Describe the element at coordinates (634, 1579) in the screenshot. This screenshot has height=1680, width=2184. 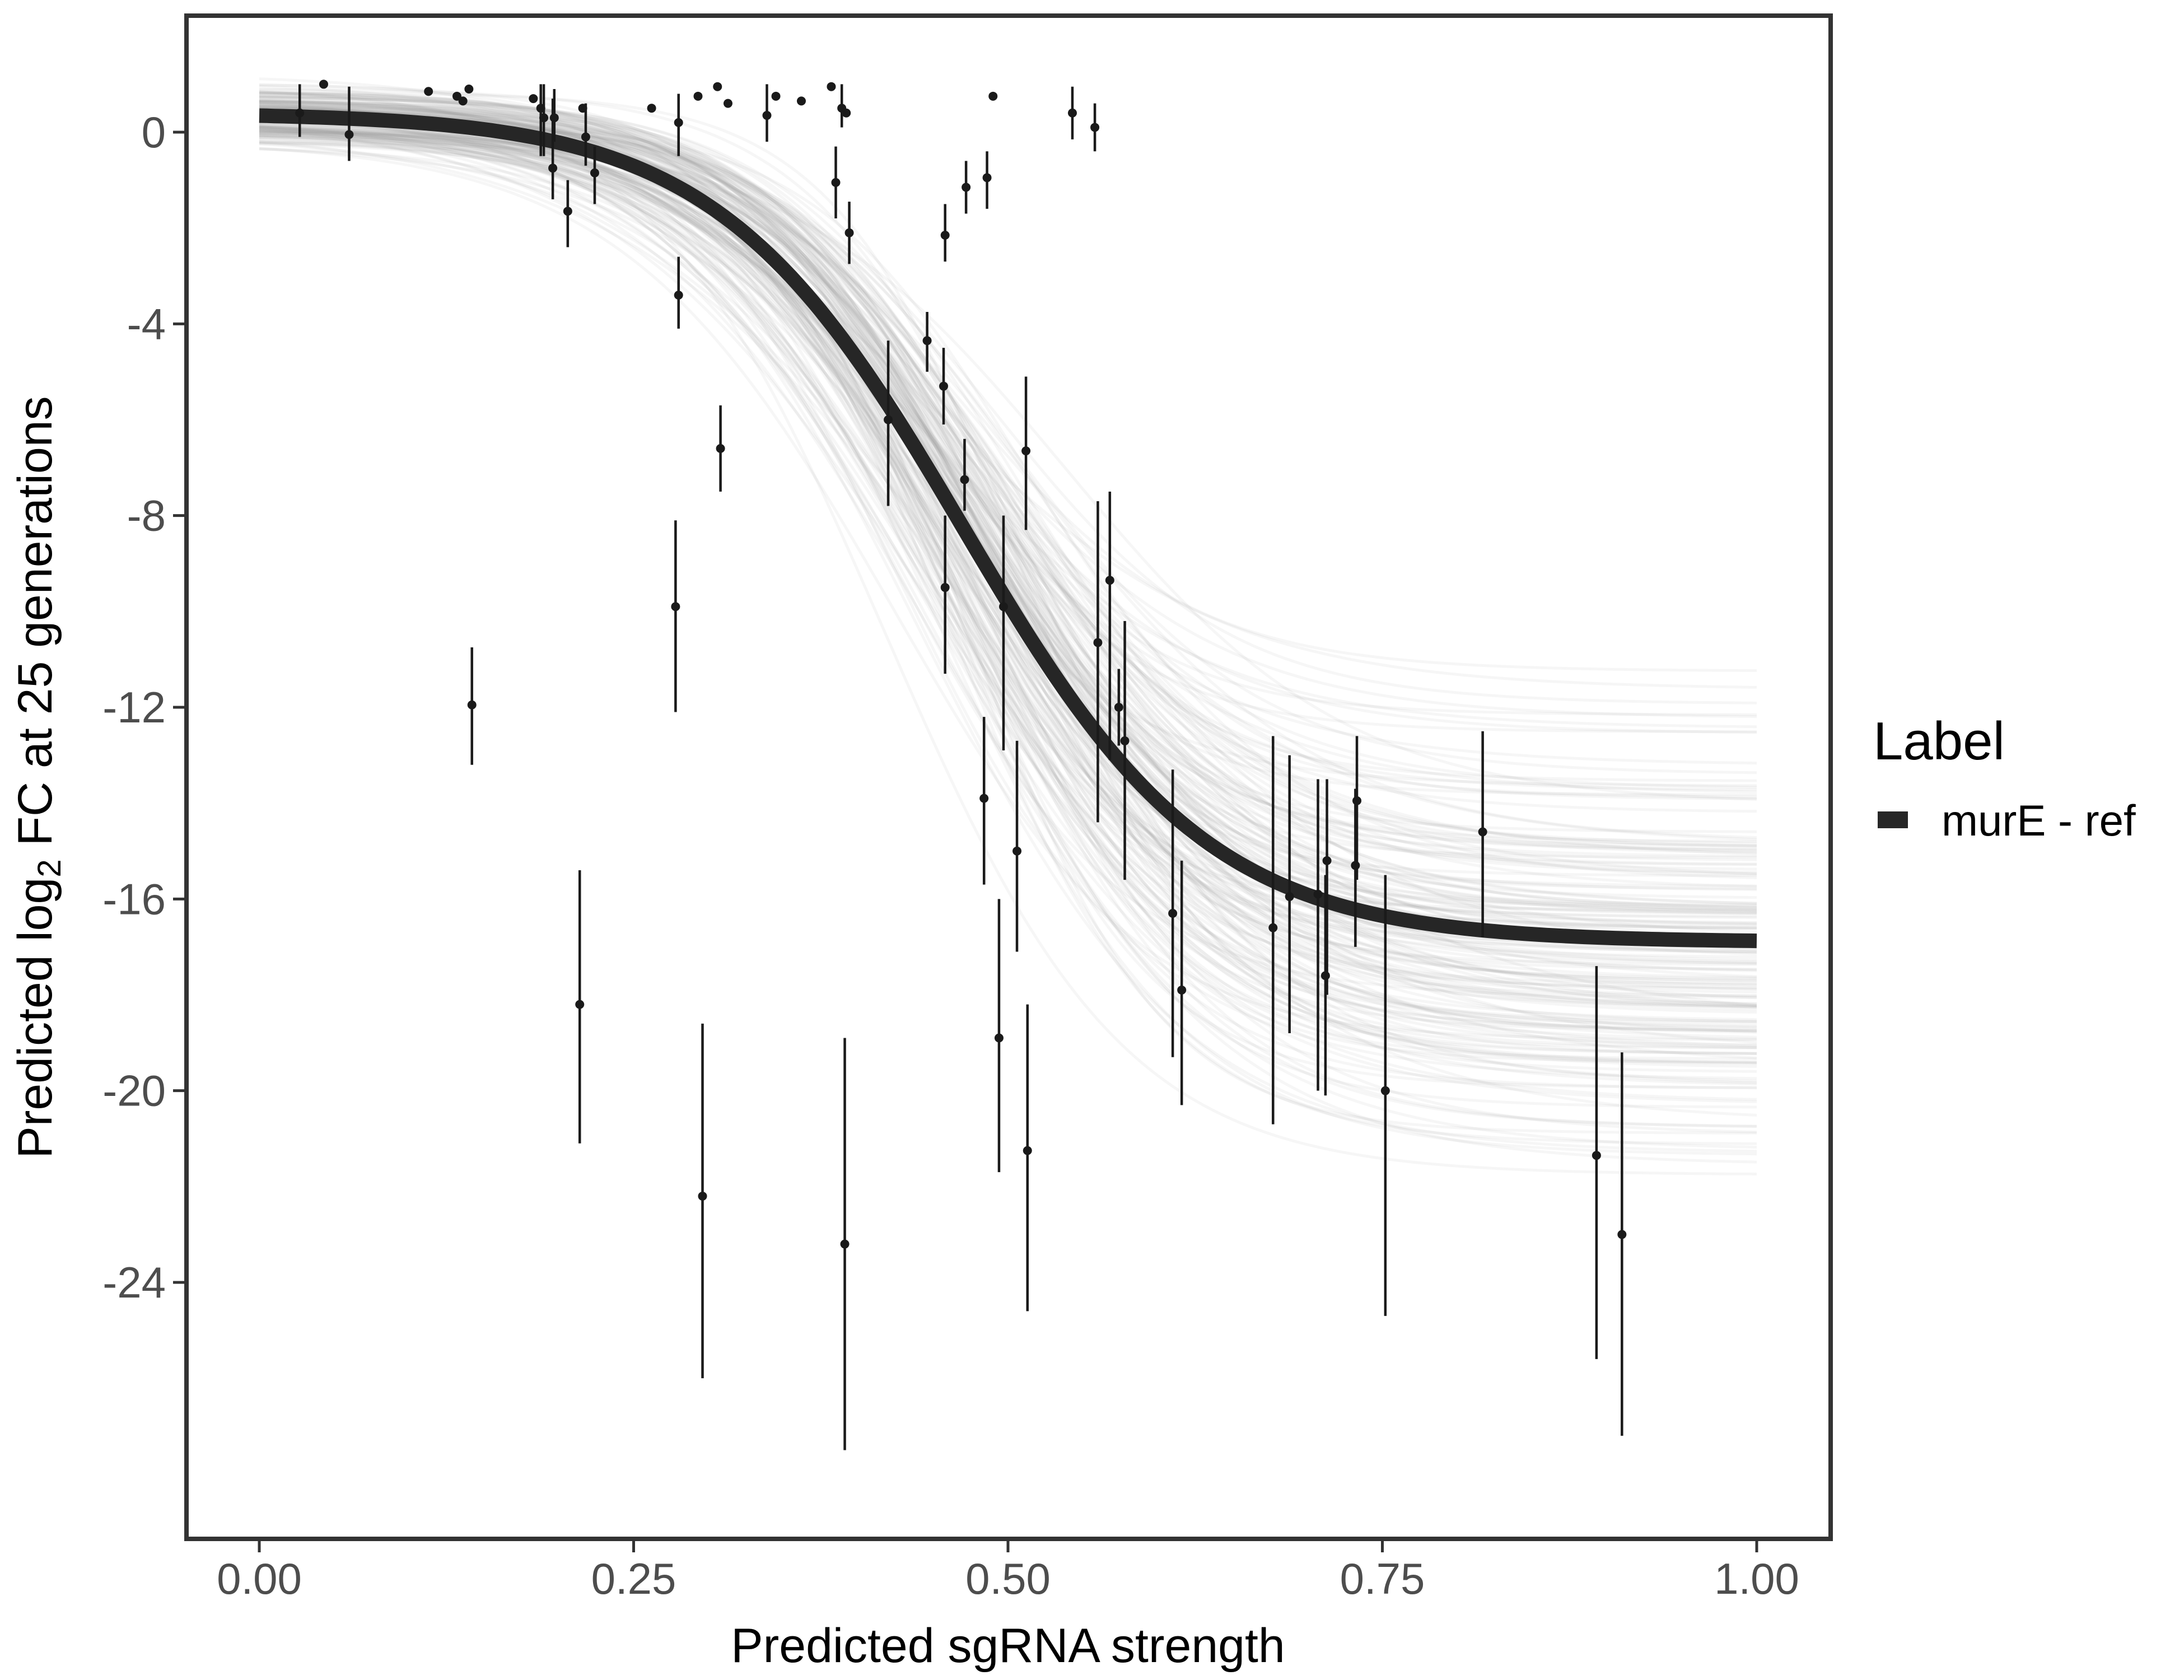
I see `x-tick-label: 0.25` at that location.